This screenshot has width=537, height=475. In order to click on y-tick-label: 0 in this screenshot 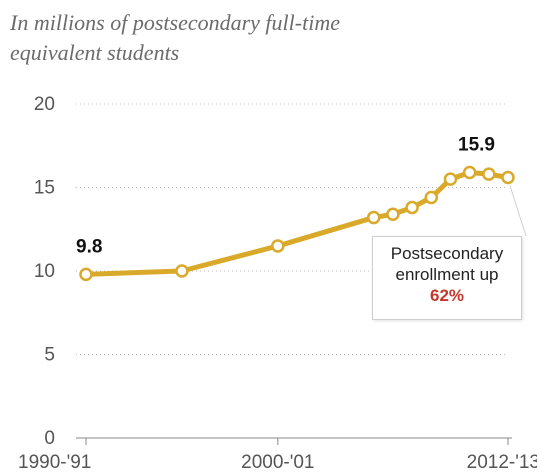, I will do `click(49, 438)`.